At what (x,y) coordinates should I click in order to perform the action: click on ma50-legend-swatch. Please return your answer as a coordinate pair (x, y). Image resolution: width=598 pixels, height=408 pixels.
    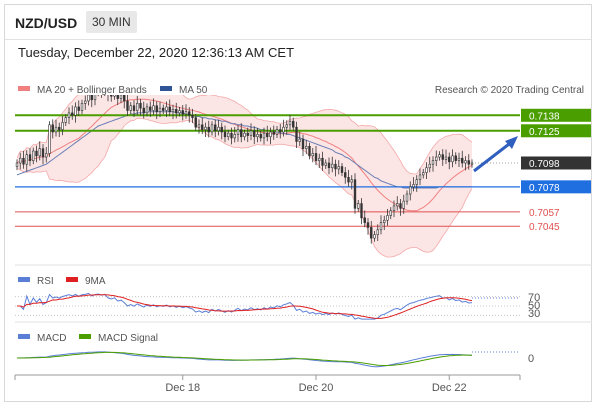
    Looking at the image, I should click on (166, 88).